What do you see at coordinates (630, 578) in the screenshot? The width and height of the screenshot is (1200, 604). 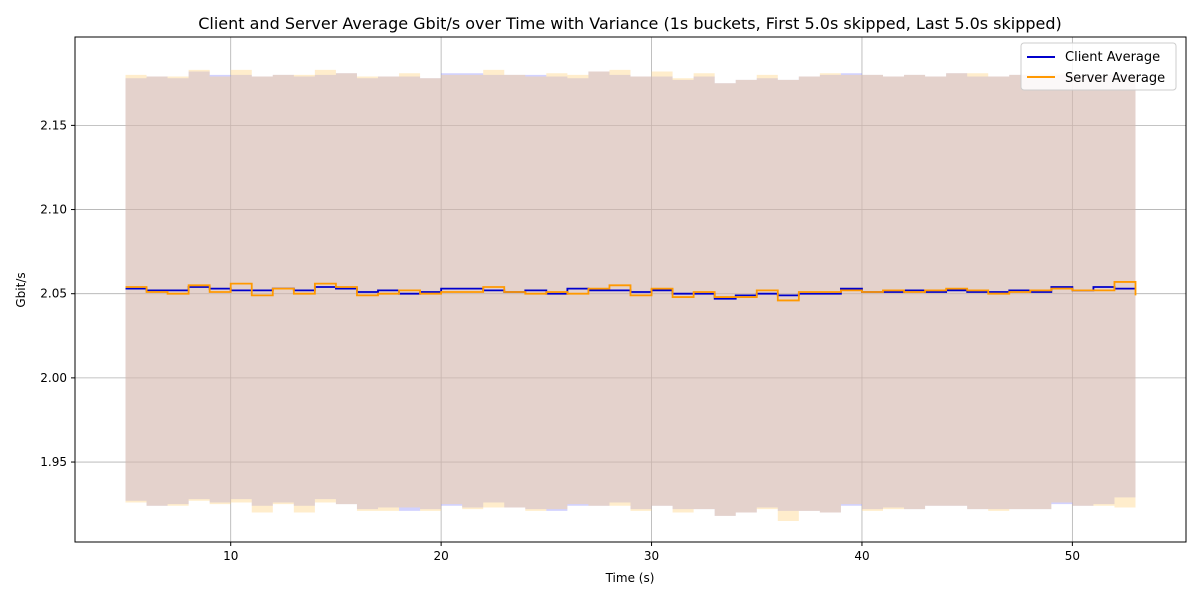 I see `x-axis-label: Time (s)` at bounding box center [630, 578].